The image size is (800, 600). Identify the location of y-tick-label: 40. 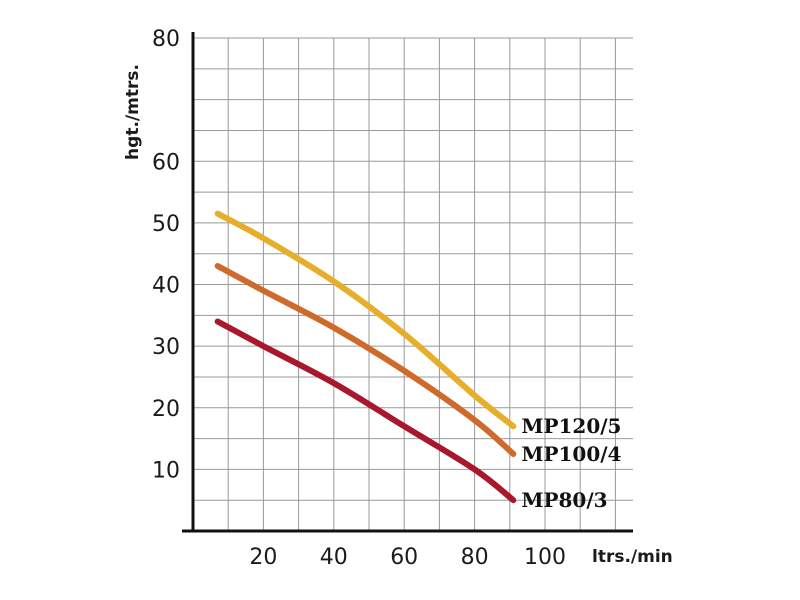
(166, 286).